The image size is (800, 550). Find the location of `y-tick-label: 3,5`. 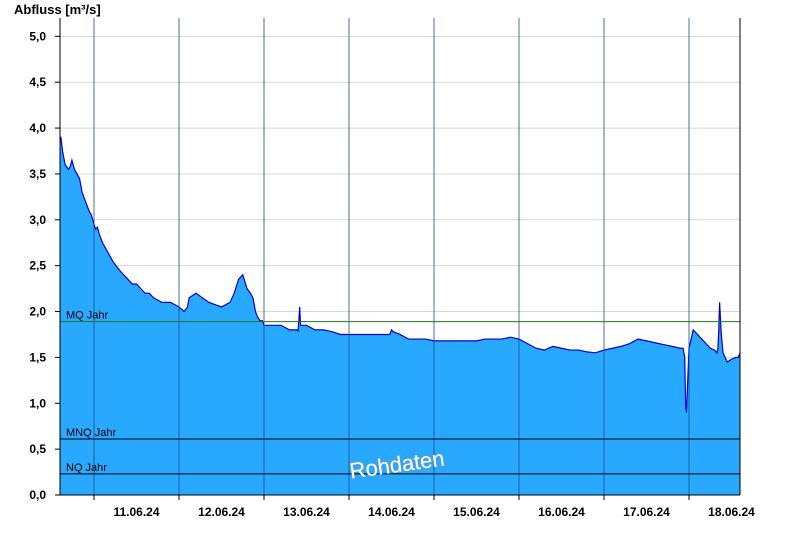

y-tick-label: 3,5 is located at coordinates (37, 174).